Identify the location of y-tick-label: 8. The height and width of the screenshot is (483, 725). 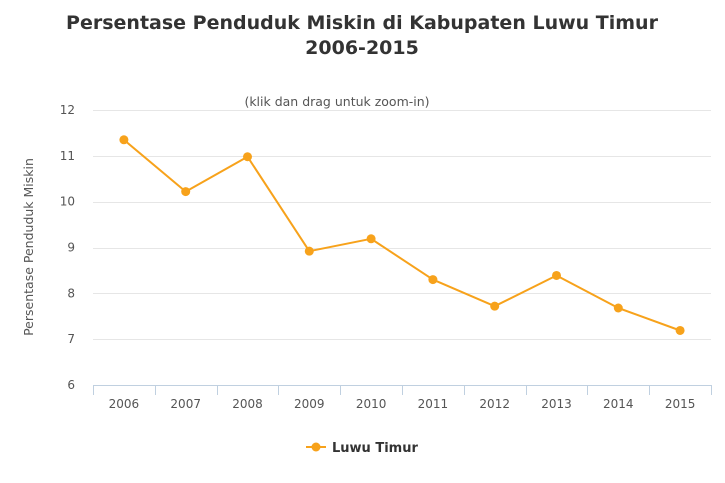
(71, 293).